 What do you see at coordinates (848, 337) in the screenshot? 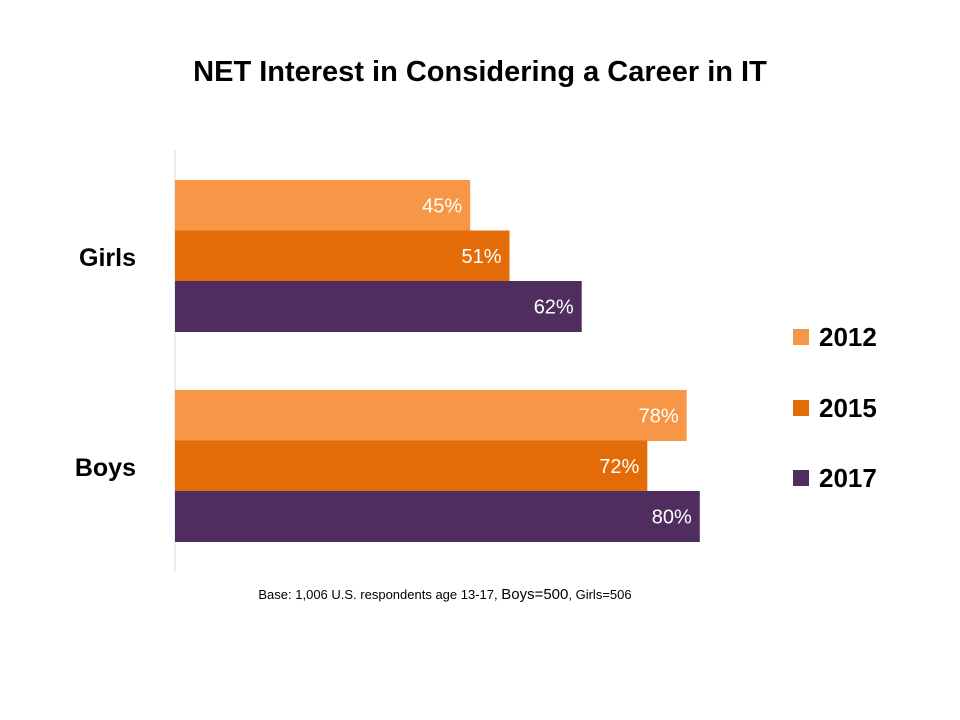
I see `legend-label-2012: 2012` at bounding box center [848, 337].